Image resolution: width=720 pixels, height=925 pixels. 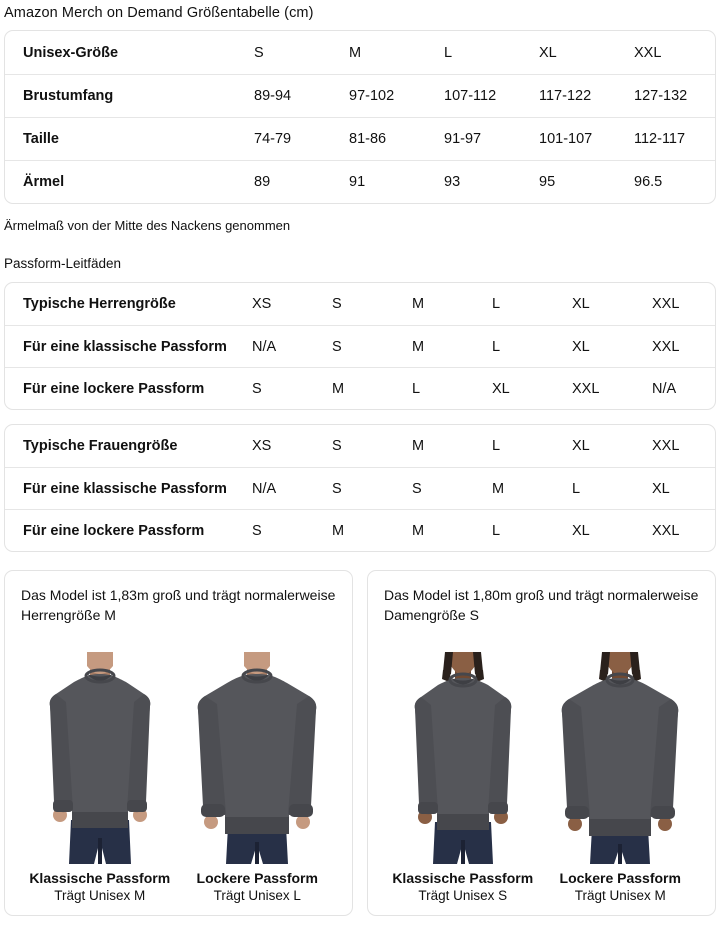 I want to click on table-cell: 89-94, so click(x=273, y=96).